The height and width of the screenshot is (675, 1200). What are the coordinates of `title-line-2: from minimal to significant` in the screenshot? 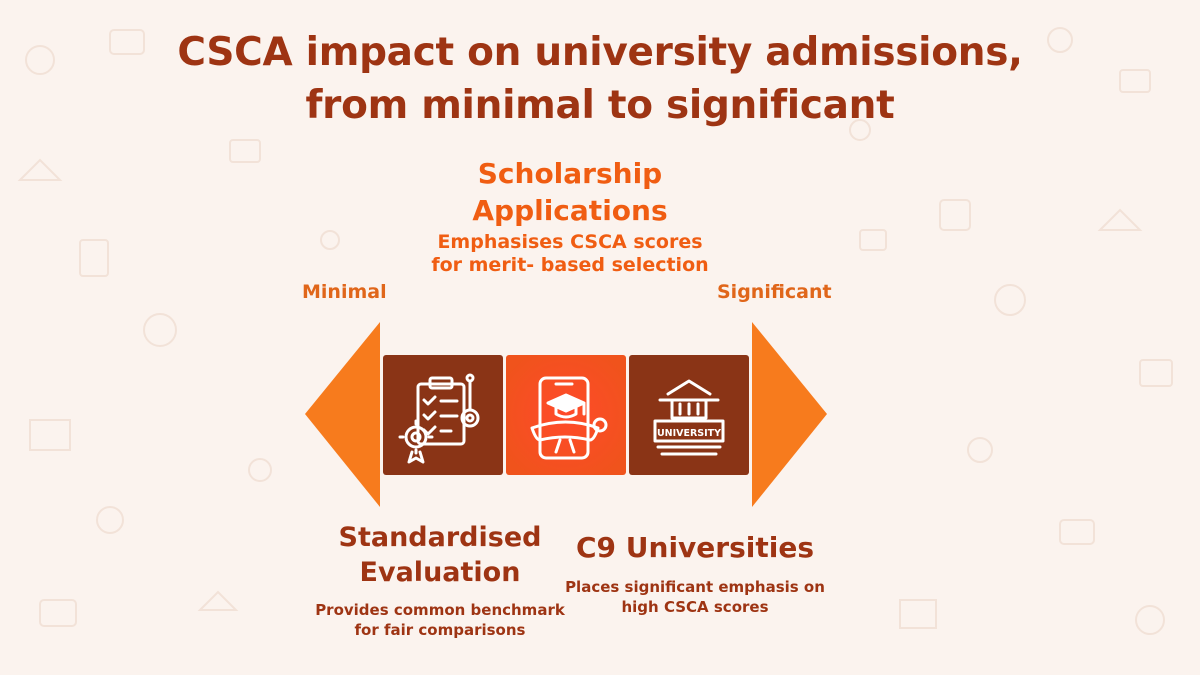 It's located at (600, 105).